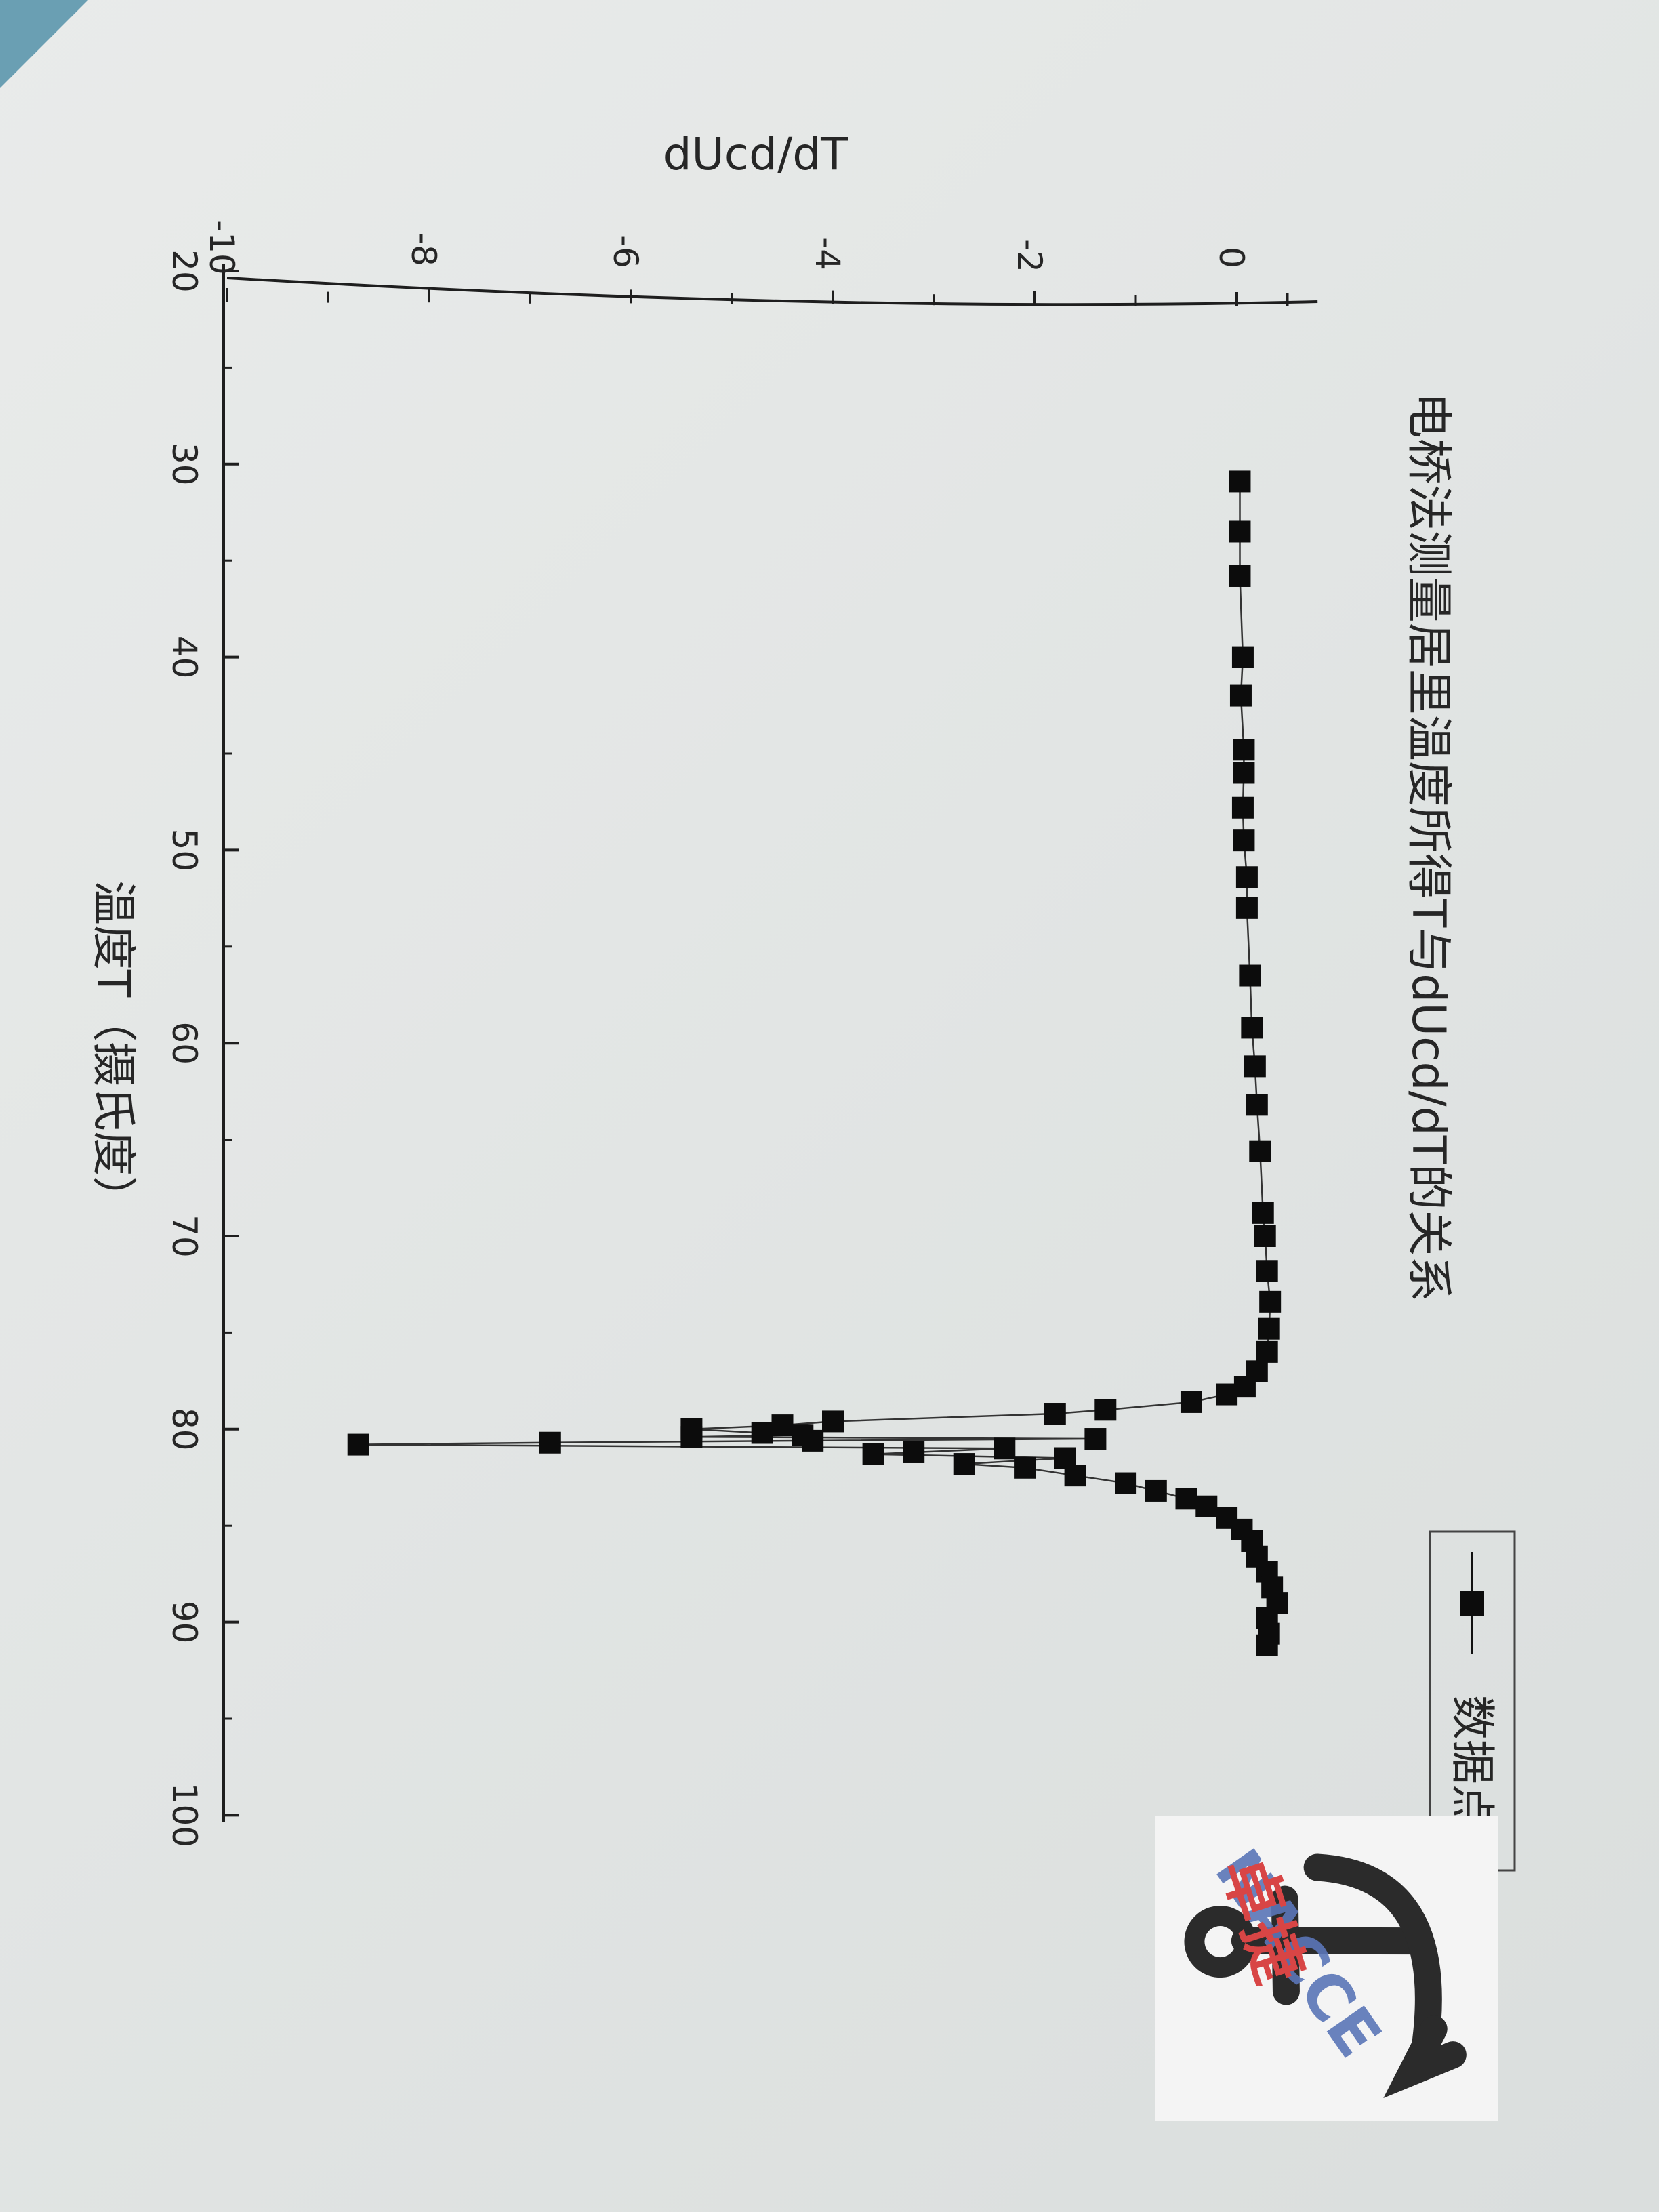 The width and height of the screenshot is (1659, 2212). Describe the element at coordinates (114, 1050) in the screenshot. I see `x-axis-label: 温度T（摄氏度）` at that location.